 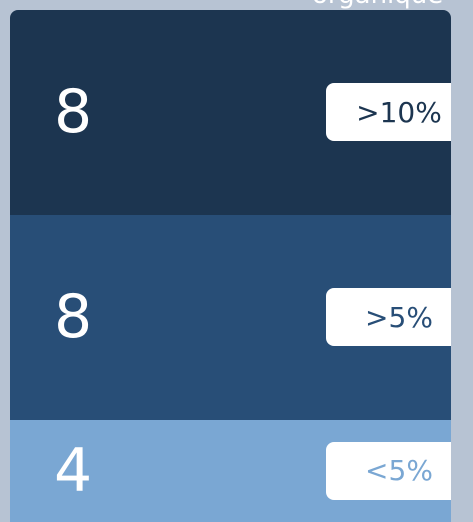 I want to click on segment-value: 4, so click(x=73, y=470).